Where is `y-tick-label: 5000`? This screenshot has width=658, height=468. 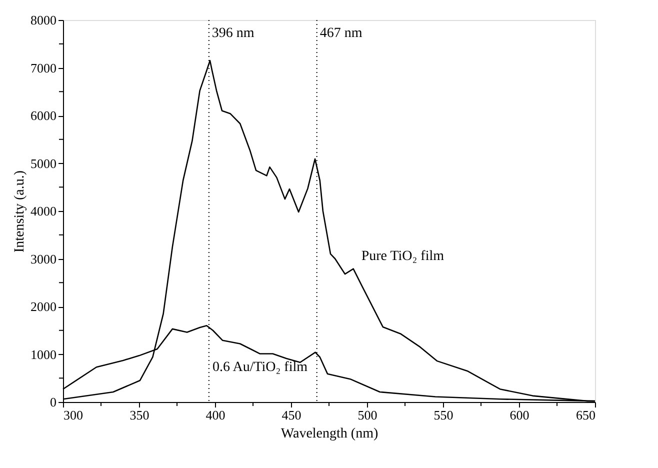
y-tick-label: 5000 is located at coordinates (43, 163).